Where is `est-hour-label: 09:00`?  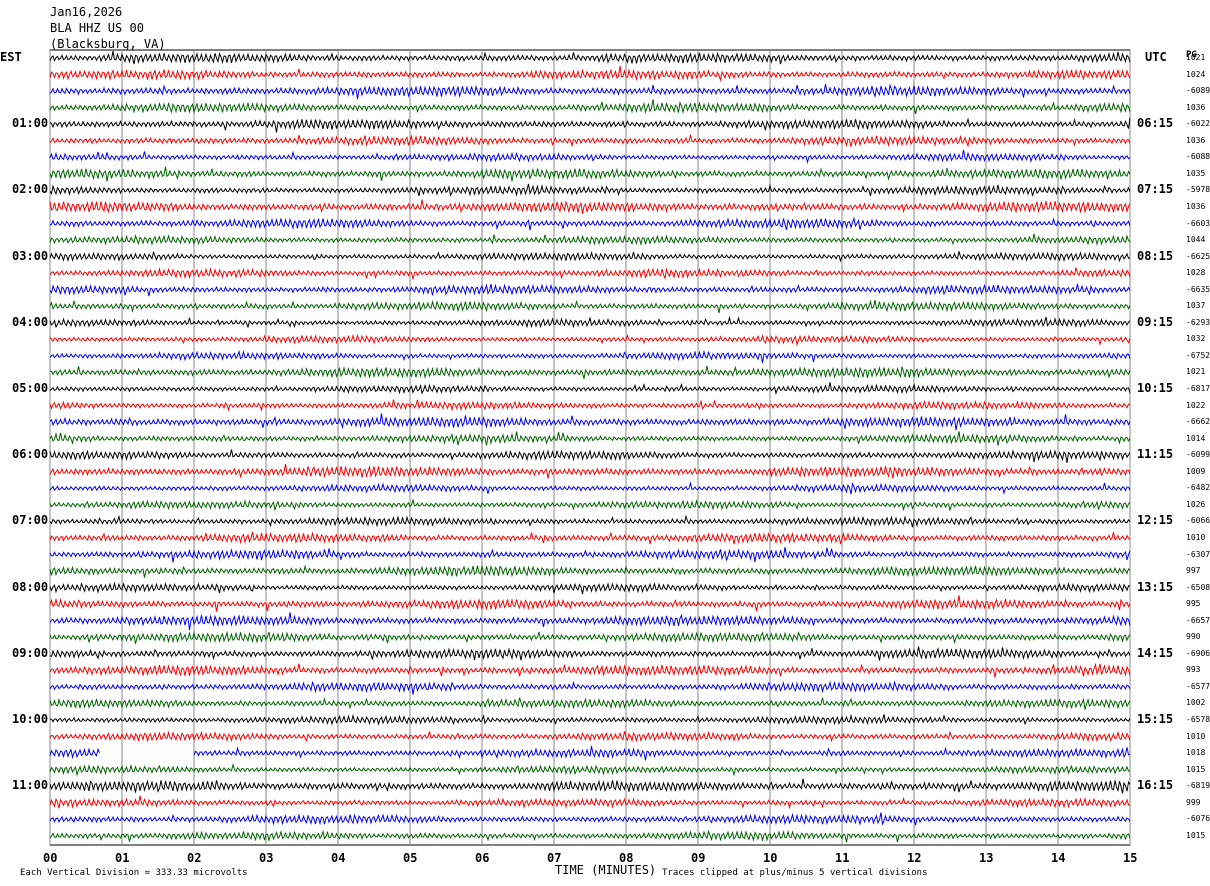 est-hour-label: 09:00 is located at coordinates (30, 652).